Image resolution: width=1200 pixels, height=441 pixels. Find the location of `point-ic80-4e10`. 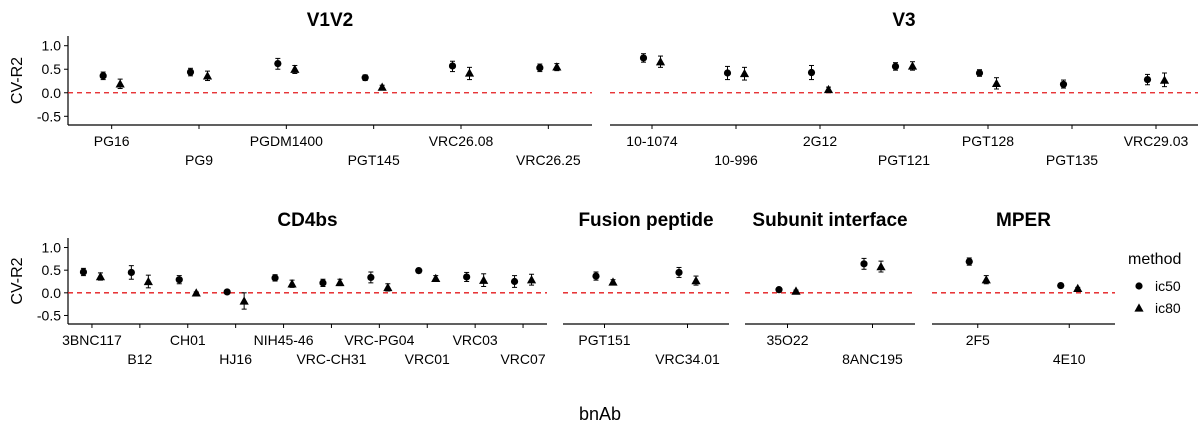

point-ic80-4e10 is located at coordinates (1078, 287).